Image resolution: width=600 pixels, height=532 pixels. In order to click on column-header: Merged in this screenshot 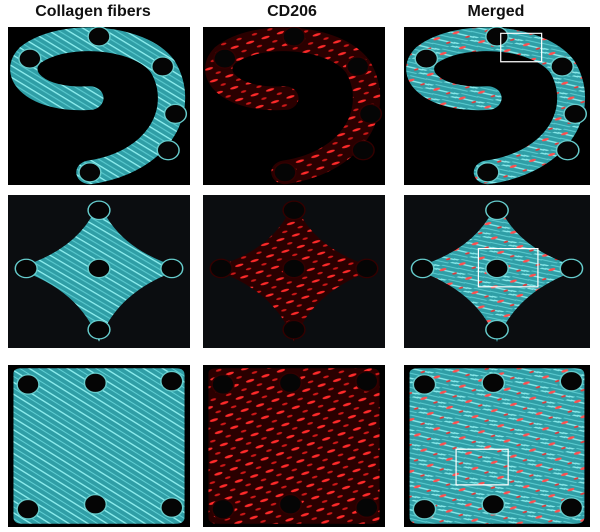, I will do `click(496, 11)`.